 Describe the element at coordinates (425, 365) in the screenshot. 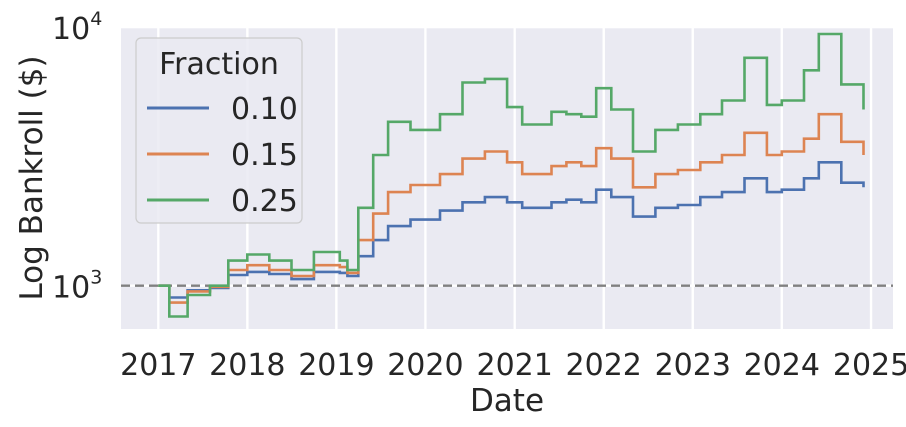

I see `x-tick-label: 2020` at that location.